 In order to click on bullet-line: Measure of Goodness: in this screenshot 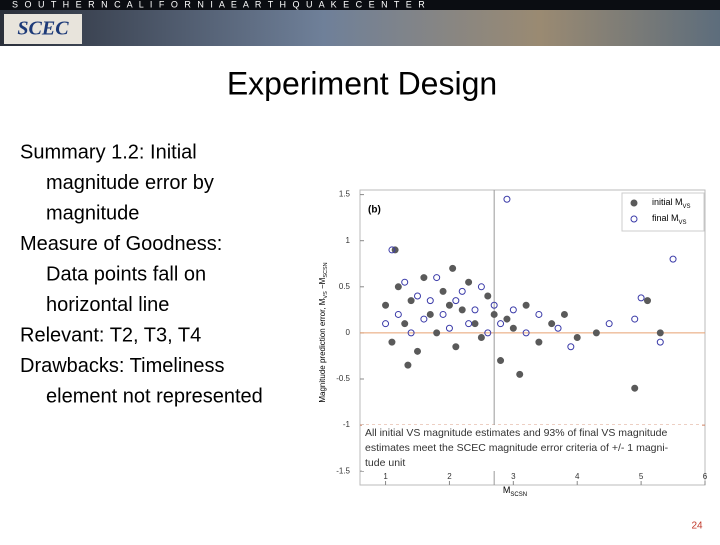, I will do `click(121, 244)`.